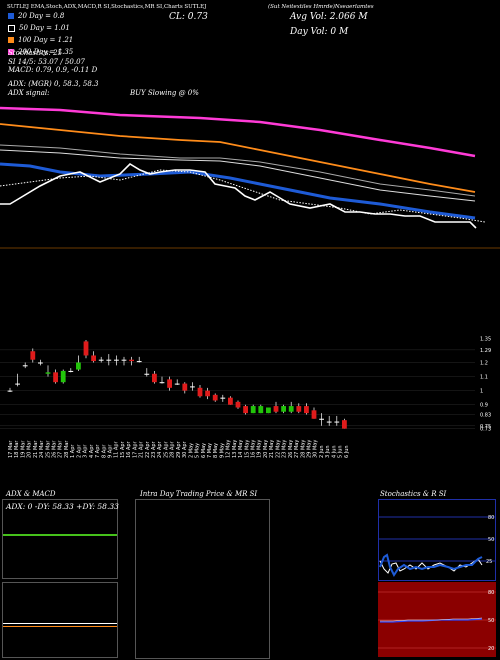 The image size is (500, 660). What do you see at coordinates (485, 339) in the screenshot?
I see `price-scale-top: 1.35` at bounding box center [485, 339].